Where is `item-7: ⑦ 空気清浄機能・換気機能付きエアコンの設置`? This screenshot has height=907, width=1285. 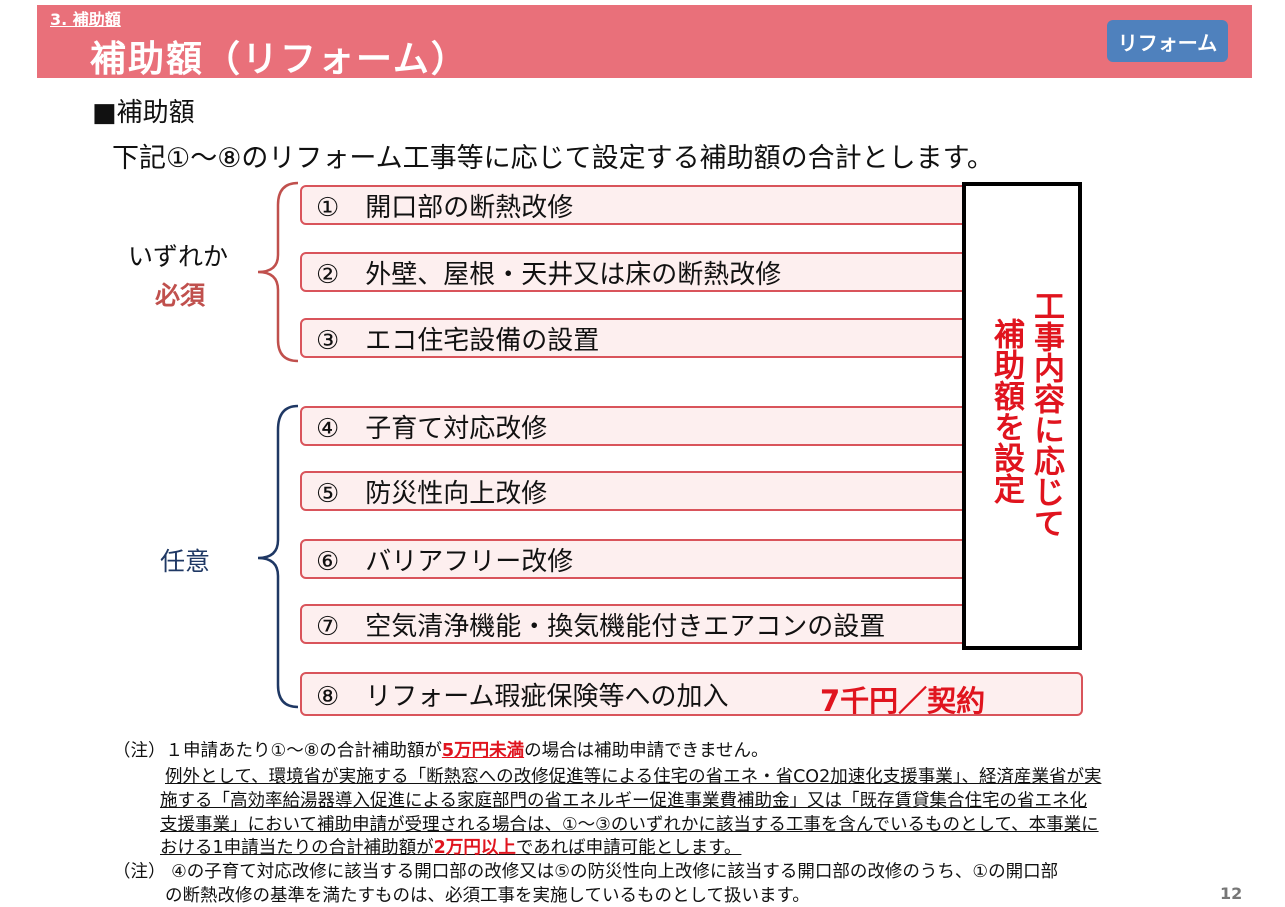
item-7: ⑦ 空気清浄機能・換気機能付きエアコンの設置 is located at coordinates (637, 624).